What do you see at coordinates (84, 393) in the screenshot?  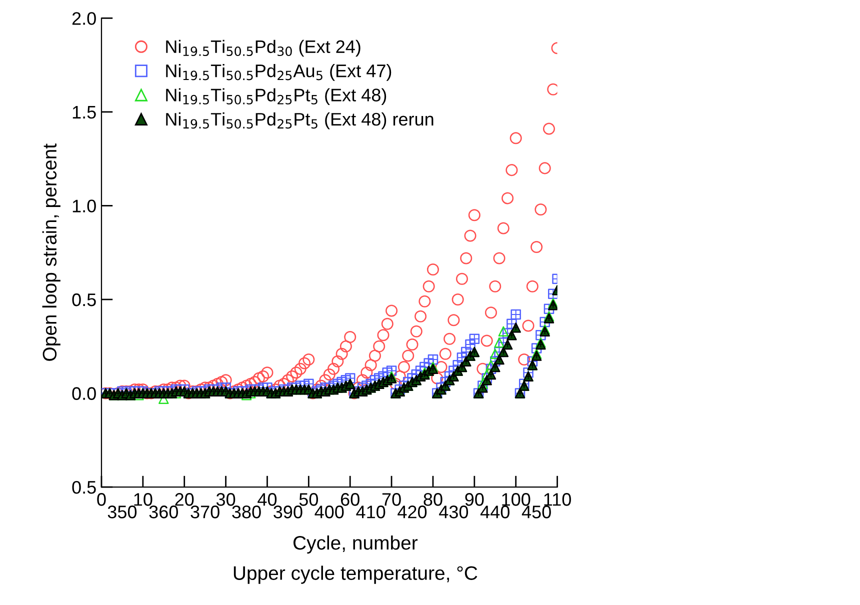 I see `y-tick-label: 0.0` at bounding box center [84, 393].